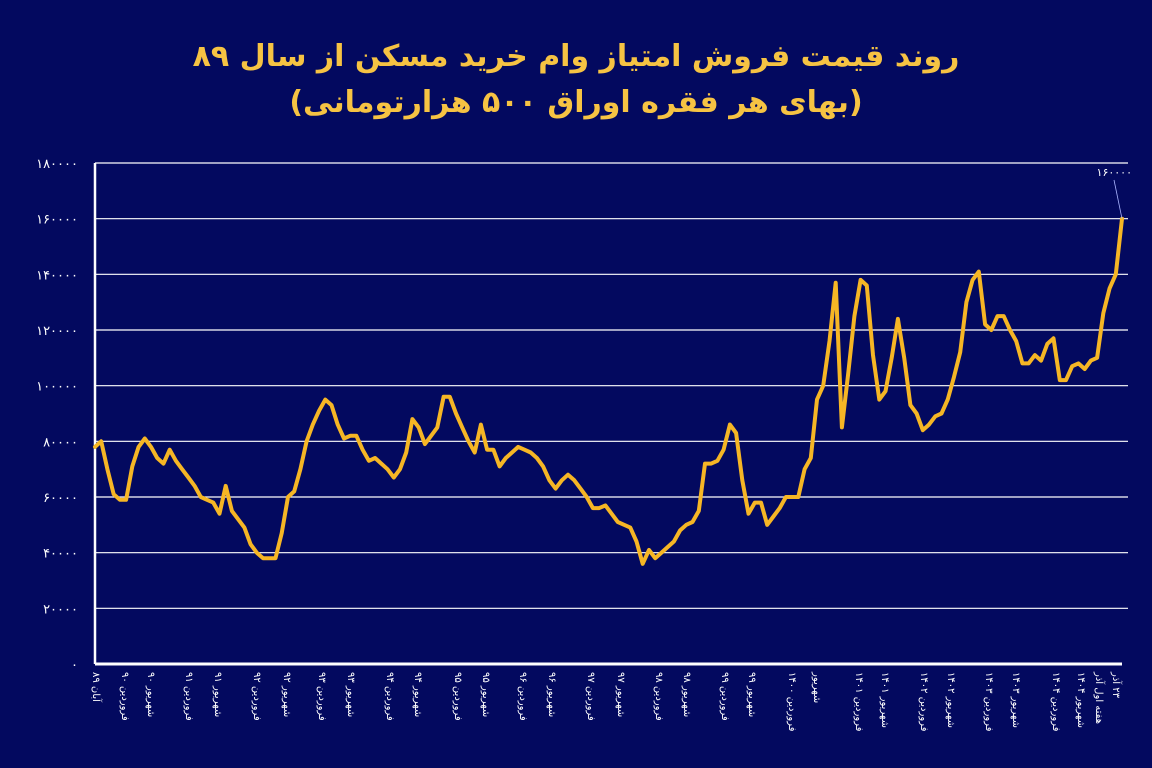 The image size is (1152, 768). What do you see at coordinates (791, 702) in the screenshot?
I see `x-tick-label: فروردین ۱۴۰۰` at bounding box center [791, 702].